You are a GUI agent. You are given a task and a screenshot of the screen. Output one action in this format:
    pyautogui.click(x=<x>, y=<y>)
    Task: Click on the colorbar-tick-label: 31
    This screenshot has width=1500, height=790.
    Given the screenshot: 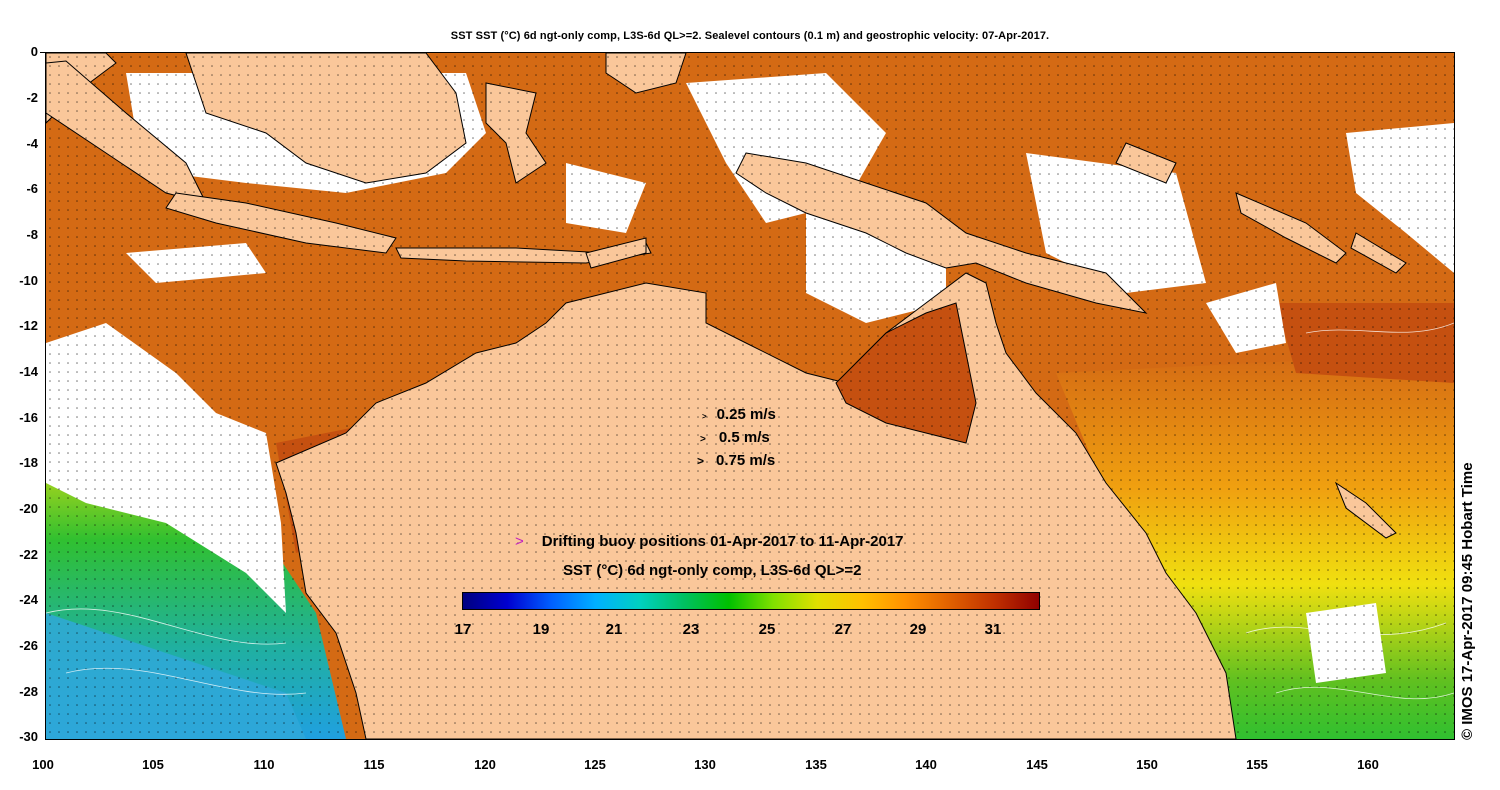 What is the action you would take?
    pyautogui.click(x=993, y=629)
    